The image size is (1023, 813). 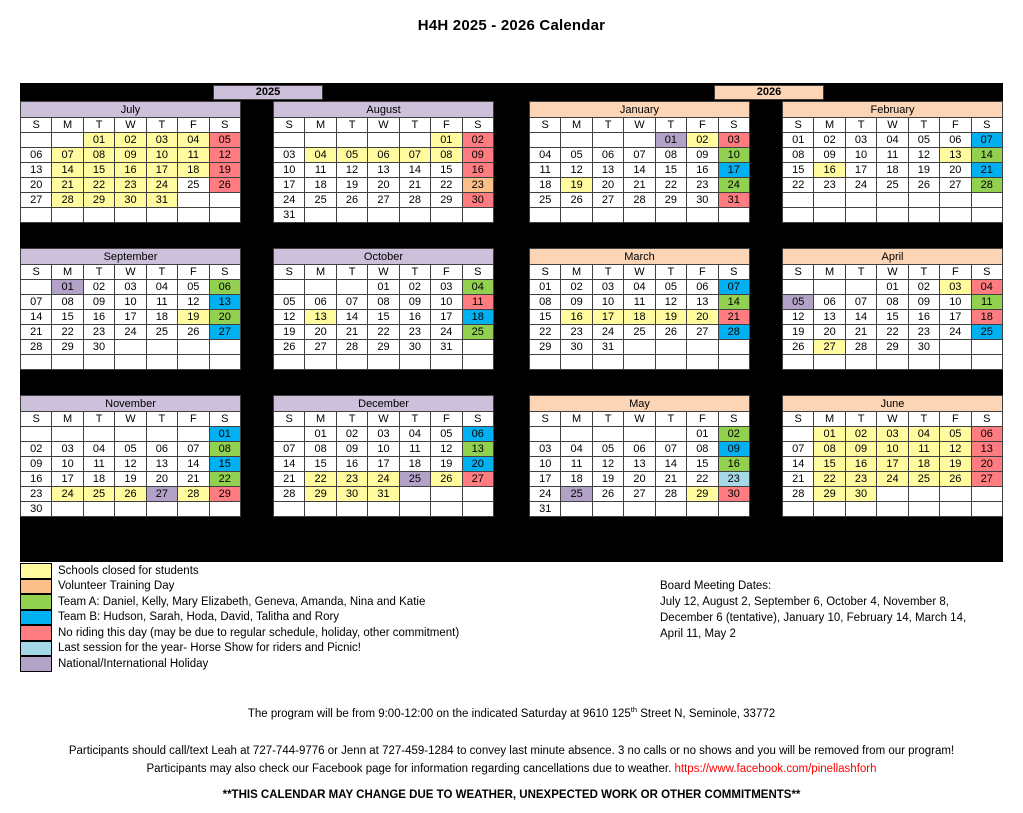 What do you see at coordinates (36, 332) in the screenshot?
I see `day-cell: 21` at bounding box center [36, 332].